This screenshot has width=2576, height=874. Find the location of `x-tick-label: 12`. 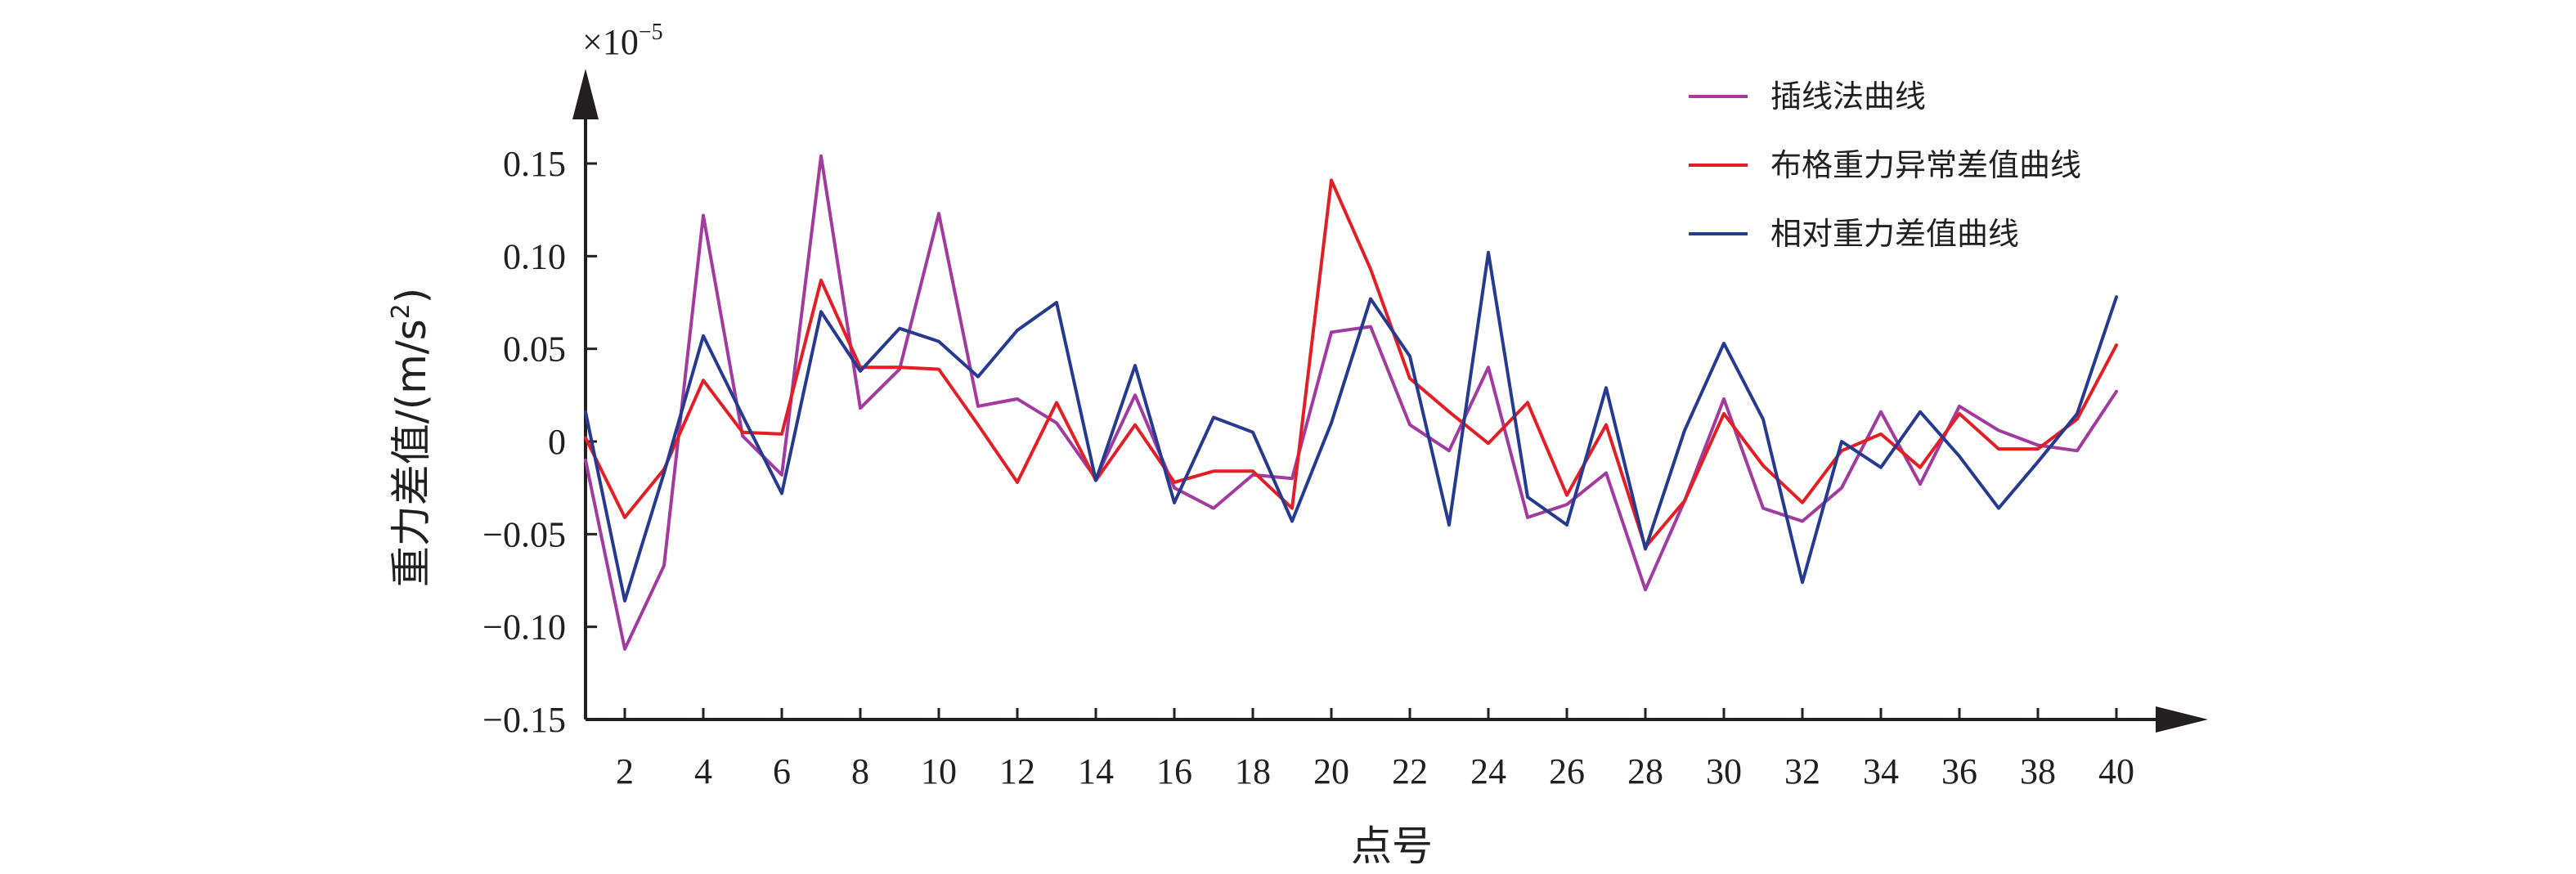

x-tick-label: 12 is located at coordinates (1017, 771).